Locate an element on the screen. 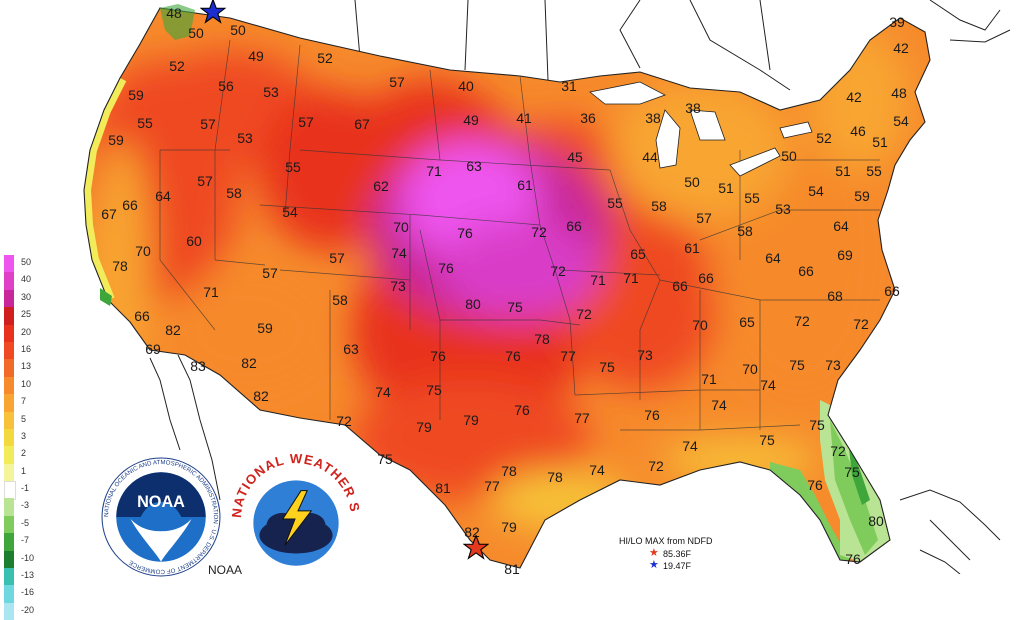 Image resolution: width=1024 pixels, height=620 pixels. temperature-label: 62 is located at coordinates (381, 186).